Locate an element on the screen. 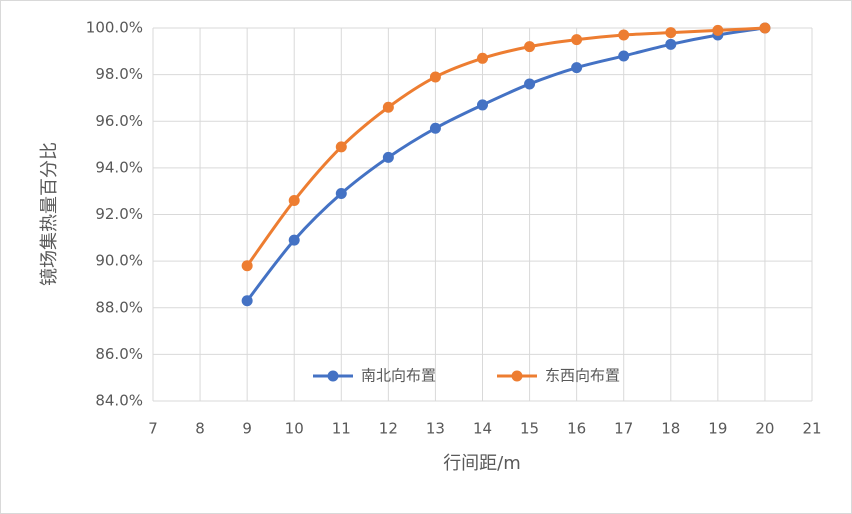 The image size is (852, 514). x-tick-label: 14 is located at coordinates (482, 429).